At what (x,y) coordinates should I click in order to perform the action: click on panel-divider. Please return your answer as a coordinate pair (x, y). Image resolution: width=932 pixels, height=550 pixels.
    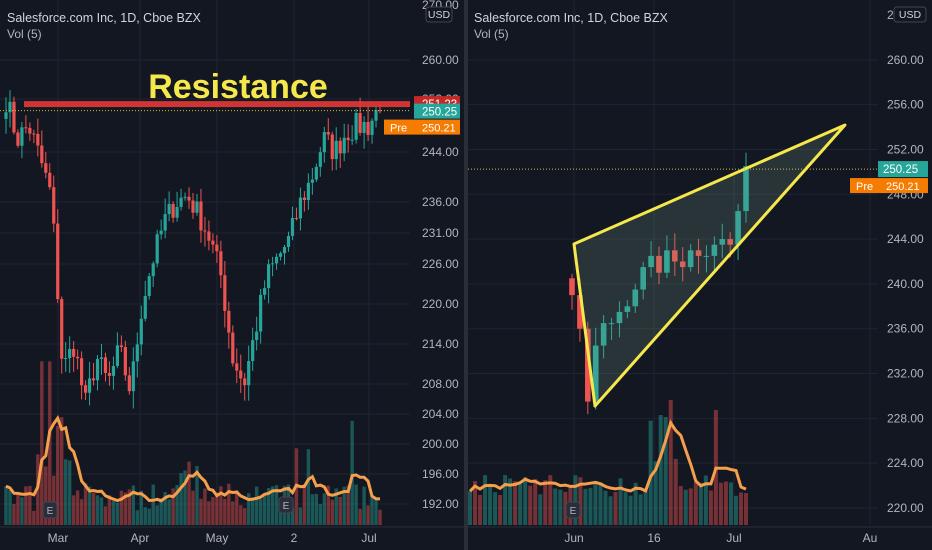
    Looking at the image, I should click on (466, 275).